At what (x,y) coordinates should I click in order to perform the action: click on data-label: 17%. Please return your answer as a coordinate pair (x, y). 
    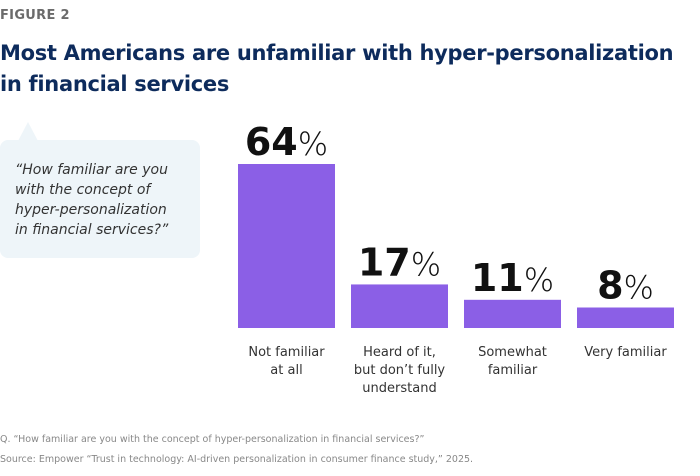
    Looking at the image, I should click on (399, 262).